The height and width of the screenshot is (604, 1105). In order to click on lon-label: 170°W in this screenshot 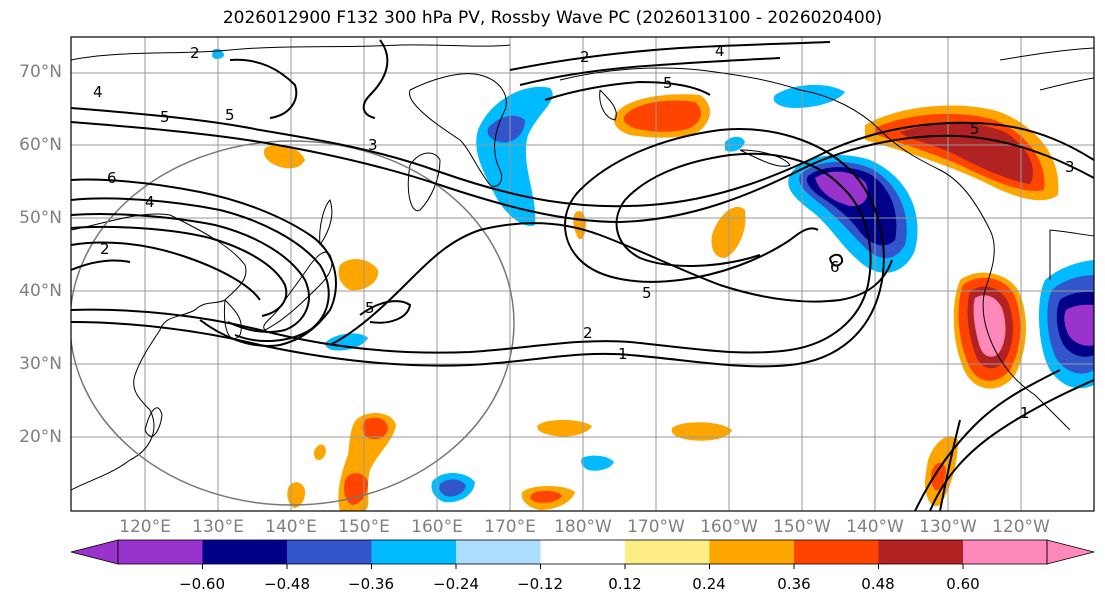, I will do `click(656, 527)`.